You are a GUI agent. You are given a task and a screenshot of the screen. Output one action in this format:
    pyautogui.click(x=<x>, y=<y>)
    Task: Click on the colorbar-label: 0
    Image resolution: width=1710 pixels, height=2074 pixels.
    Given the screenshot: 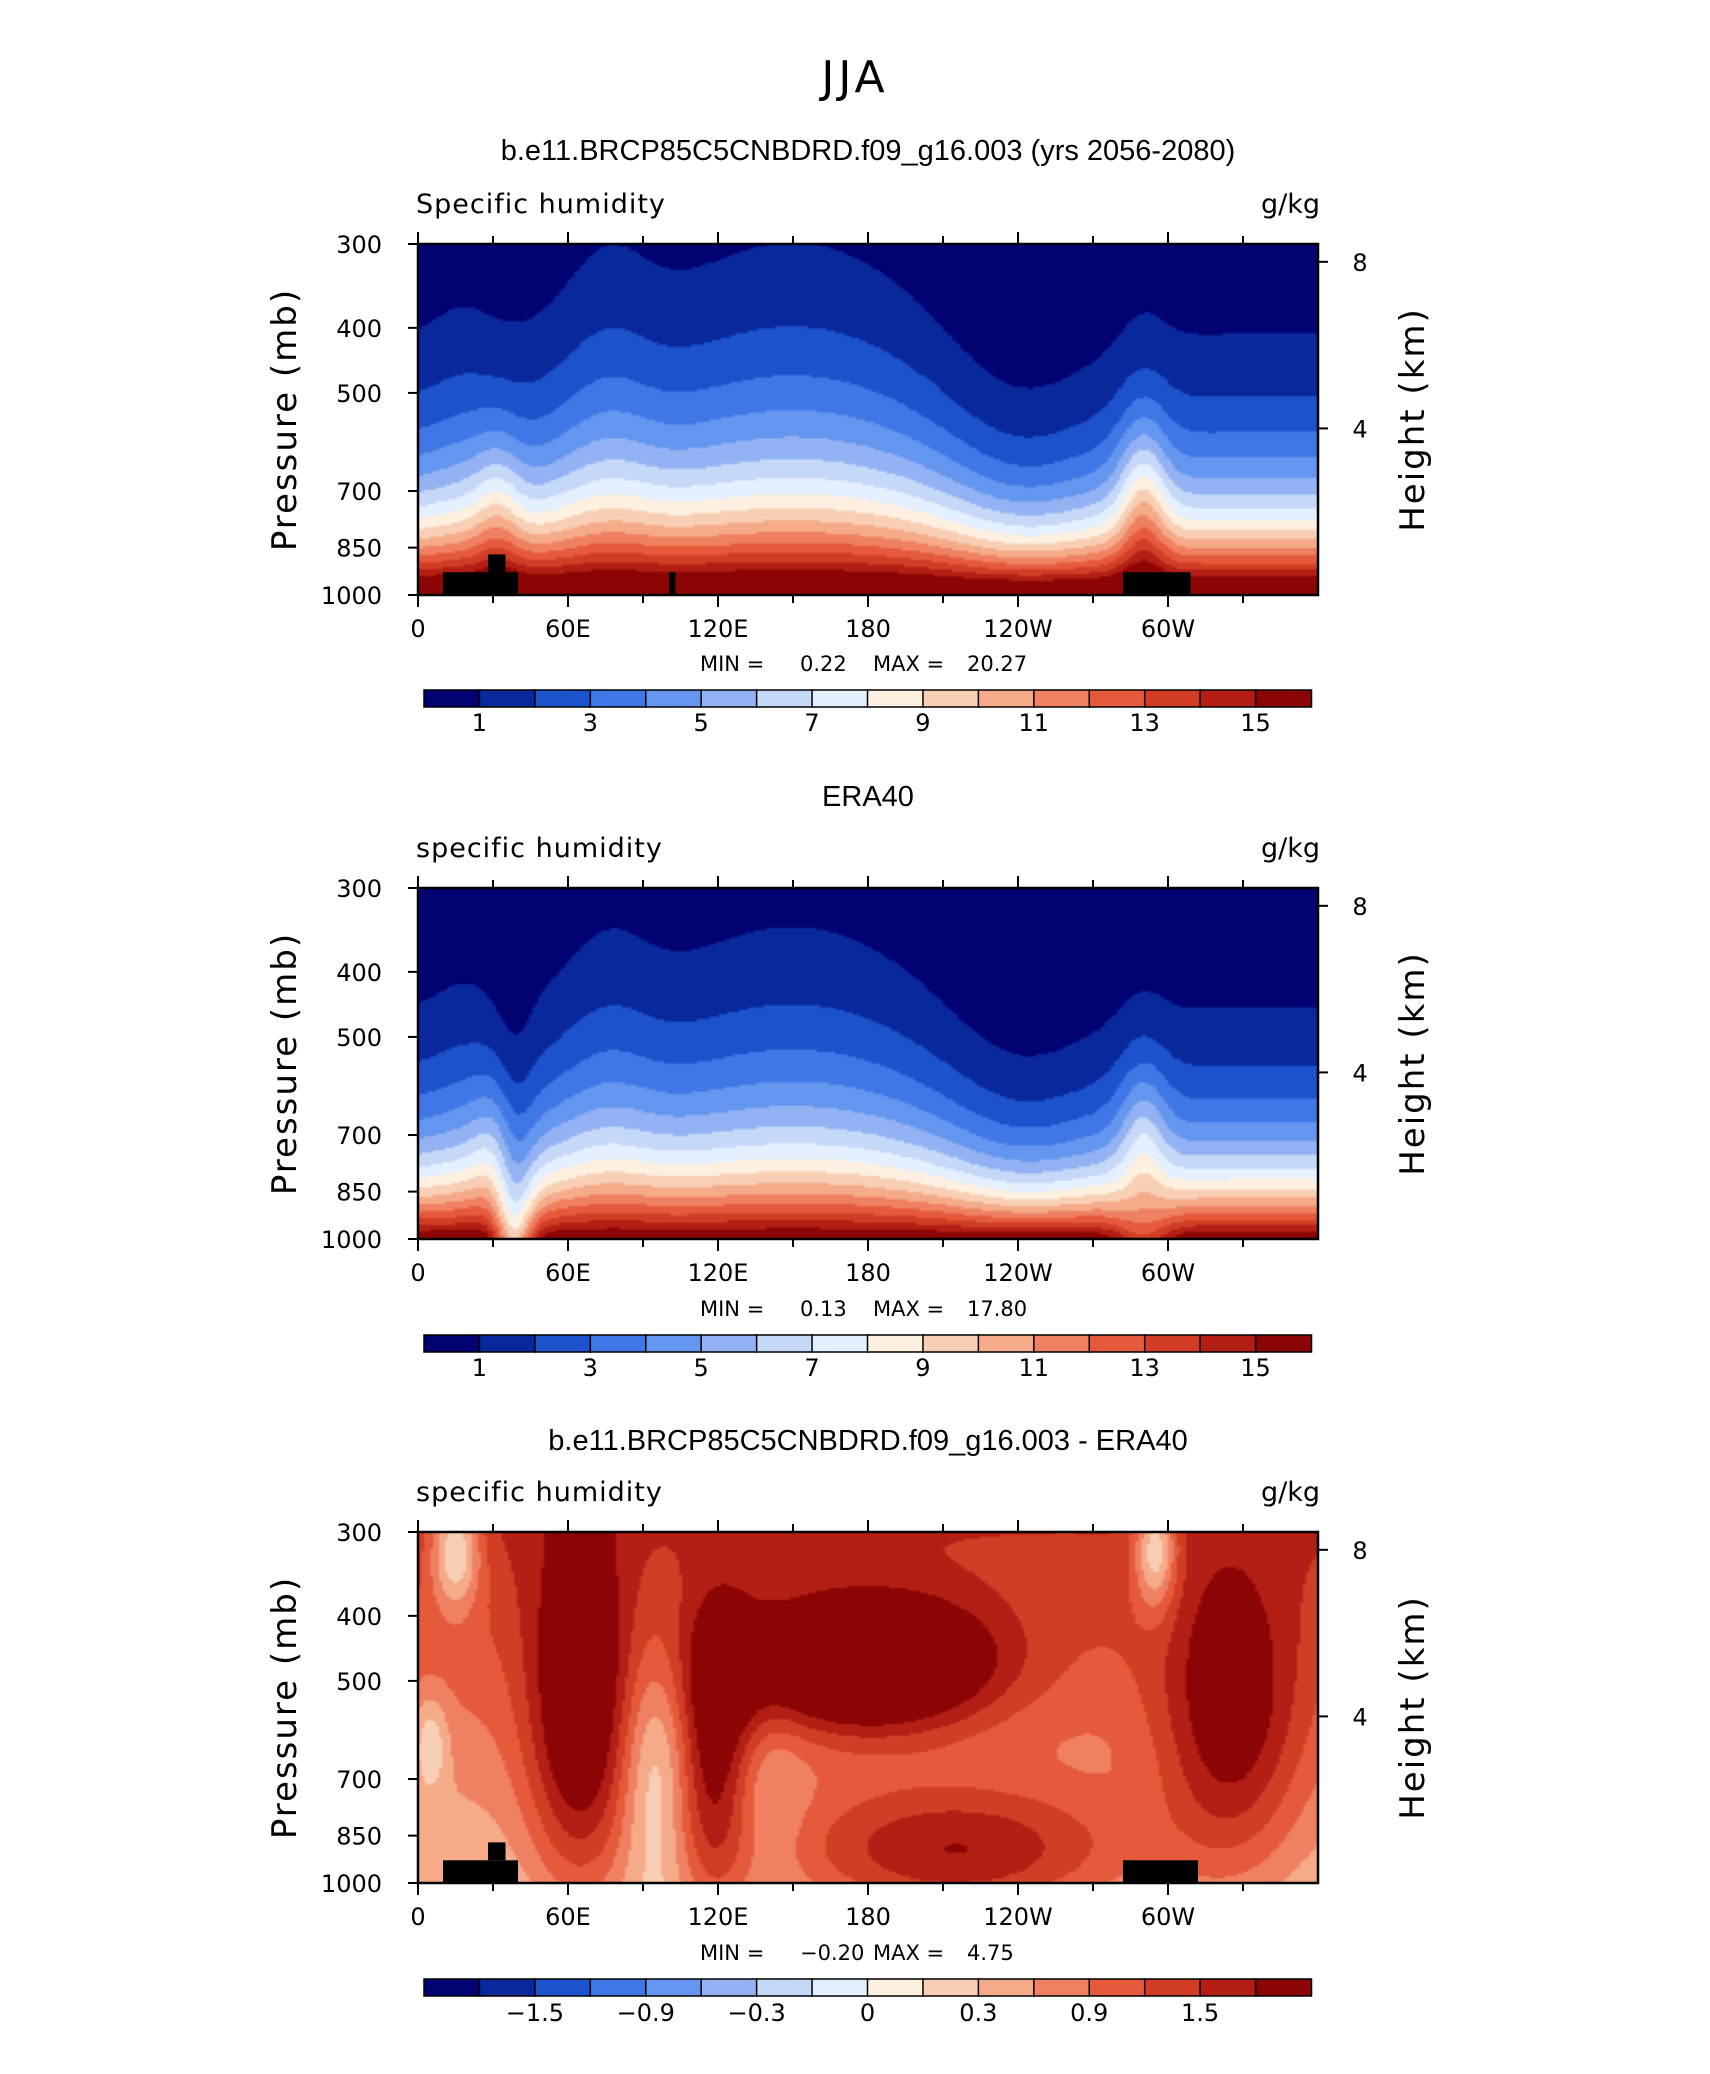 What is the action you would take?
    pyautogui.click(x=867, y=2013)
    